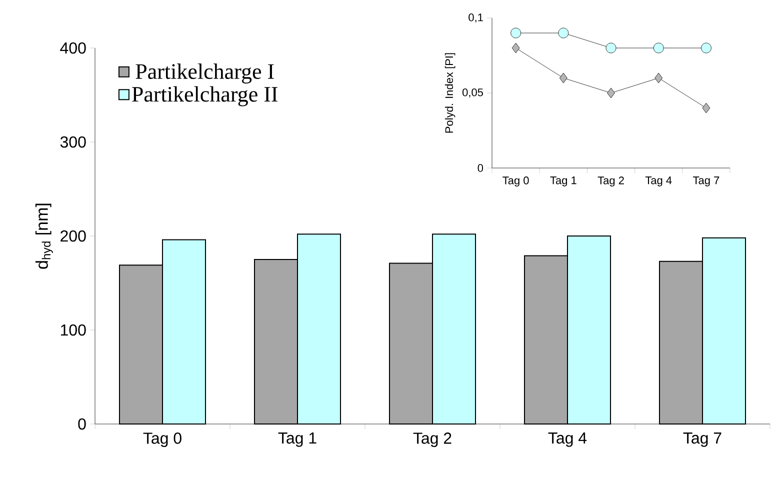 This screenshot has width=776, height=488. What do you see at coordinates (475, 18) in the screenshot?
I see `y-tick-label: 0,1` at bounding box center [475, 18].